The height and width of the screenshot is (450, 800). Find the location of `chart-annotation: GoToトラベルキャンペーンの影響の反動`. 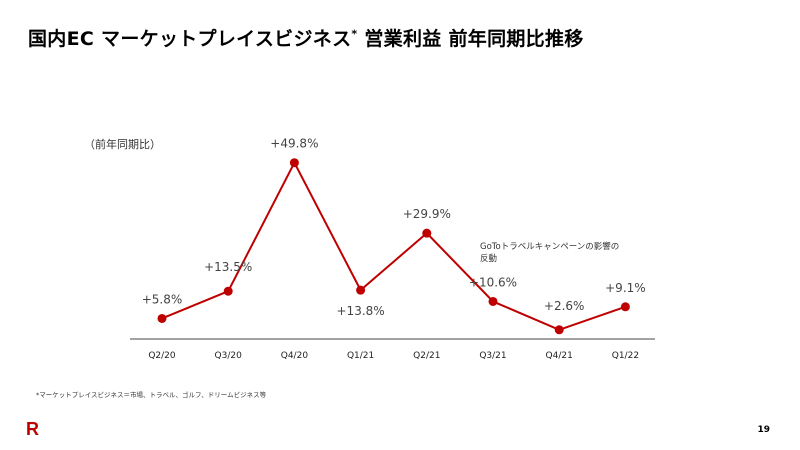

chart-annotation: GoToトラベルキャンペーンの影響の反動 is located at coordinates (550, 253).